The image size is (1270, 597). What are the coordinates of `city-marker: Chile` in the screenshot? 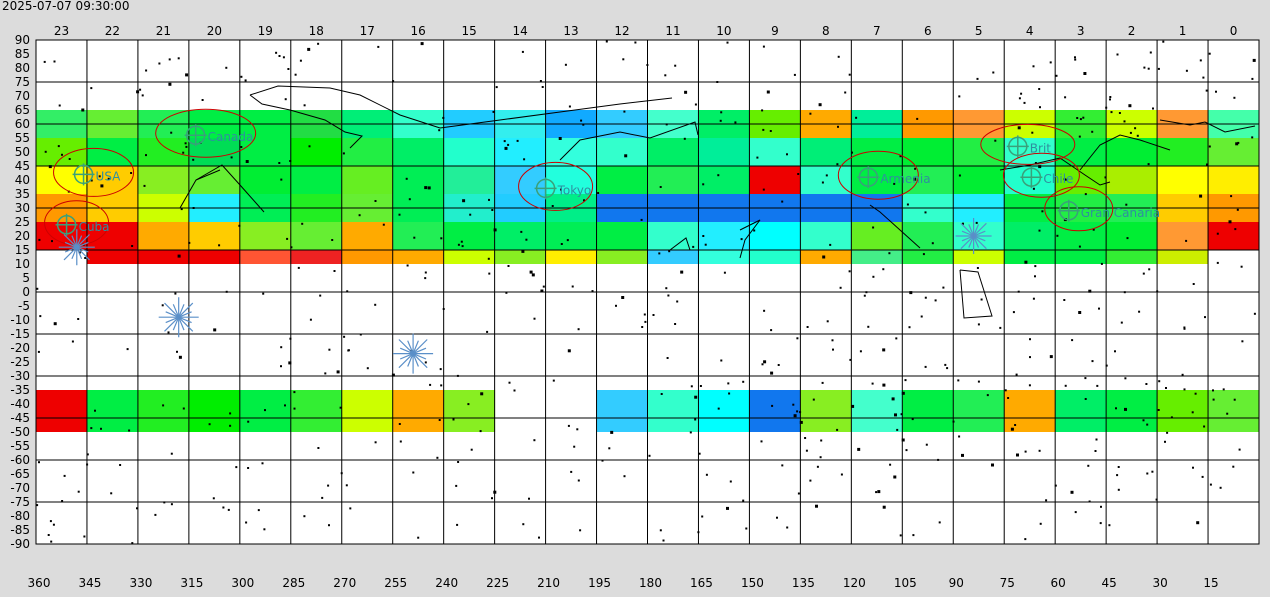 It's located at (1041, 175).